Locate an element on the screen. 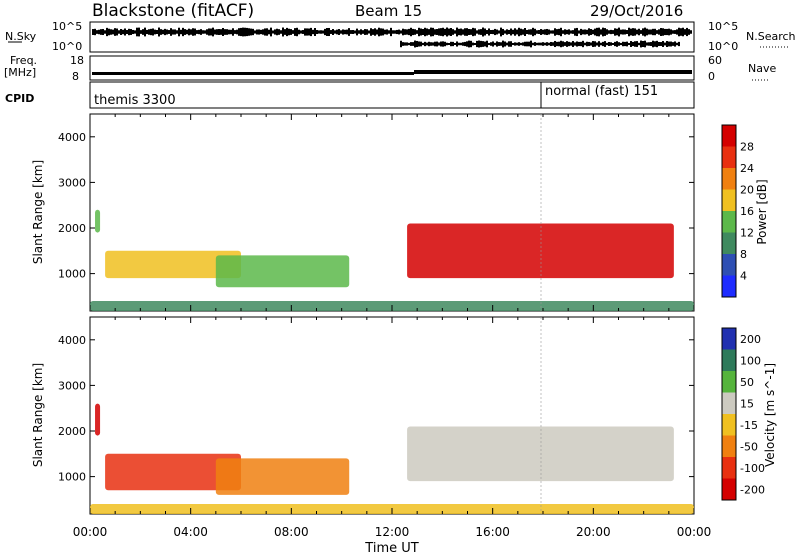 This screenshot has height=554, width=800. velocity-colorbar-label: Velocity [m s^-1] is located at coordinates (770, 415).